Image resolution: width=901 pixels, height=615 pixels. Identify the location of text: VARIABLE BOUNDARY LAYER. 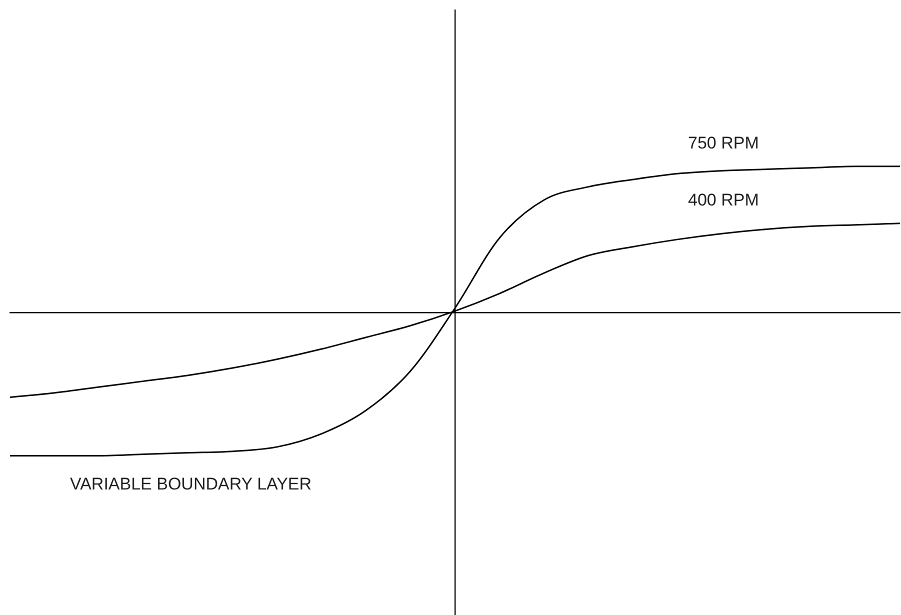
(191, 484).